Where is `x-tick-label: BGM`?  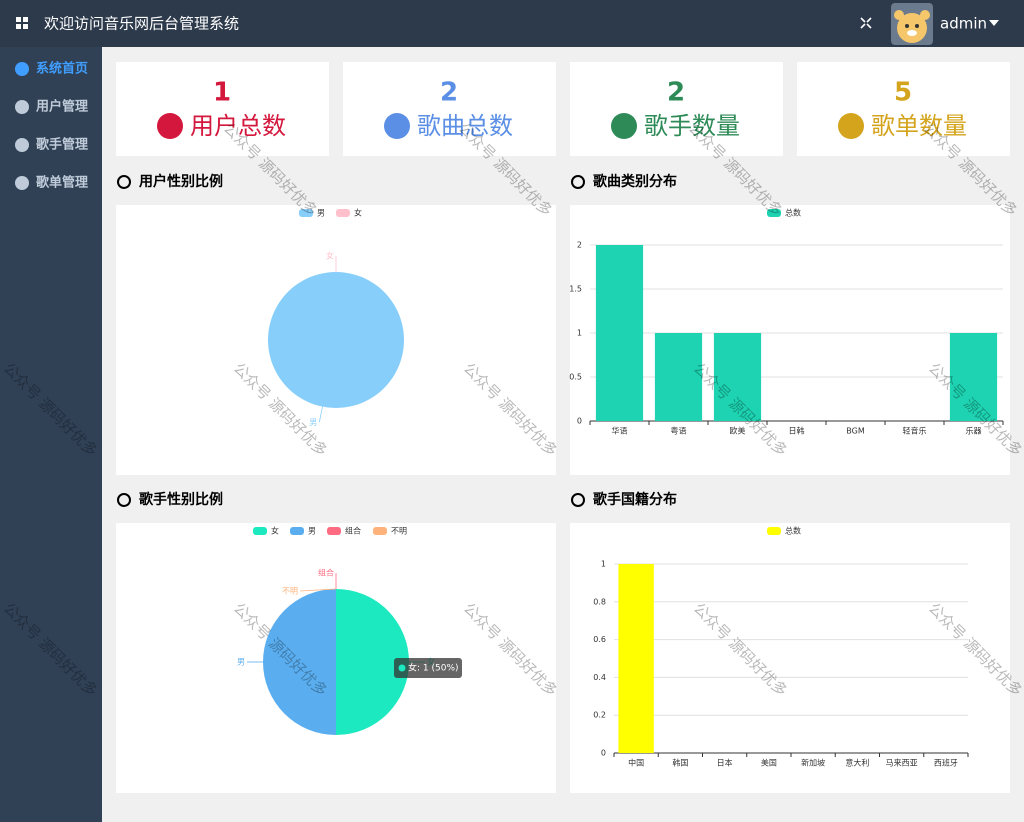
x-tick-label: BGM is located at coordinates (855, 431).